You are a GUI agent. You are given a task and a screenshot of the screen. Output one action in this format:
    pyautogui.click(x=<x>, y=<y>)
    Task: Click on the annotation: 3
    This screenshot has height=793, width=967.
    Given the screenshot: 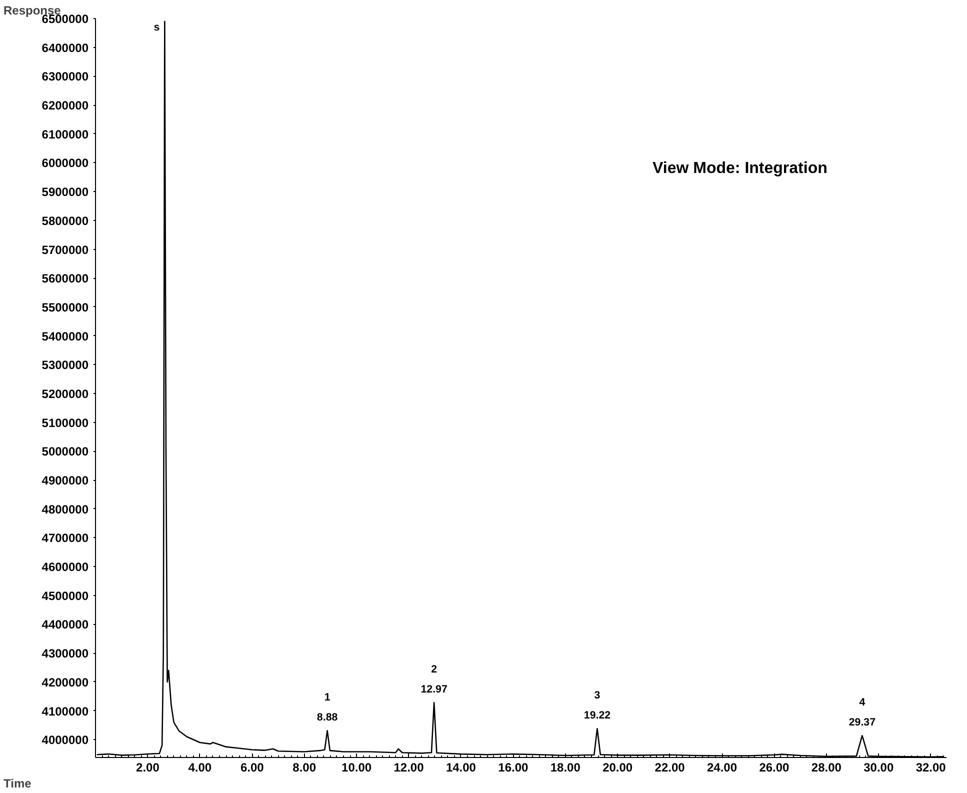 What is the action you would take?
    pyautogui.click(x=597, y=696)
    